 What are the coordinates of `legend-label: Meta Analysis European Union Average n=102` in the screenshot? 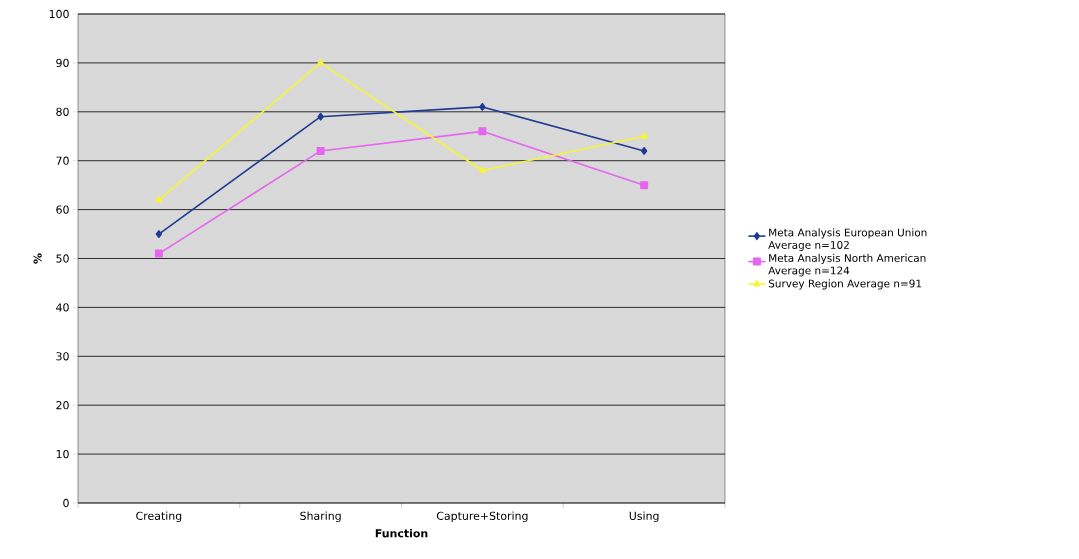 It's located at (847, 239).